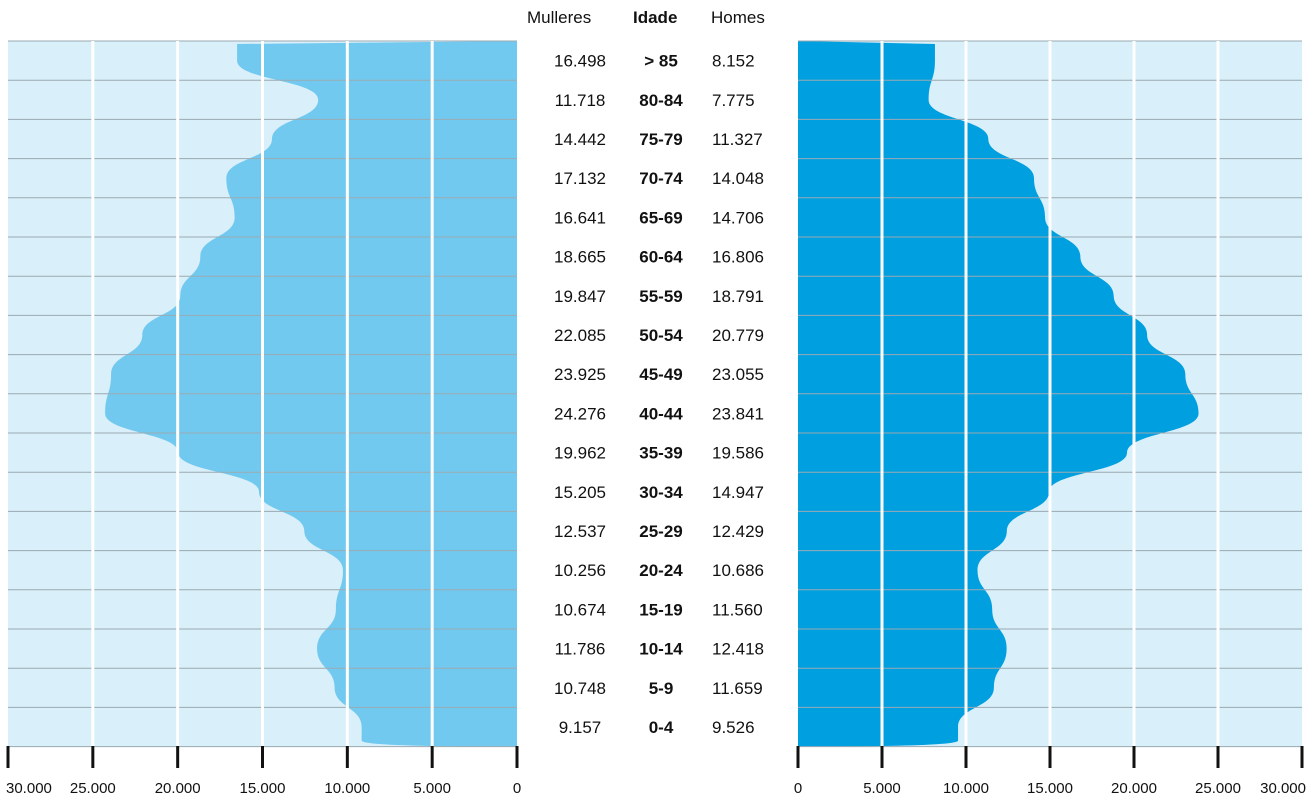 The height and width of the screenshot is (799, 1309). What do you see at coordinates (661, 649) in the screenshot?
I see `age-group-label: 10-14` at bounding box center [661, 649].